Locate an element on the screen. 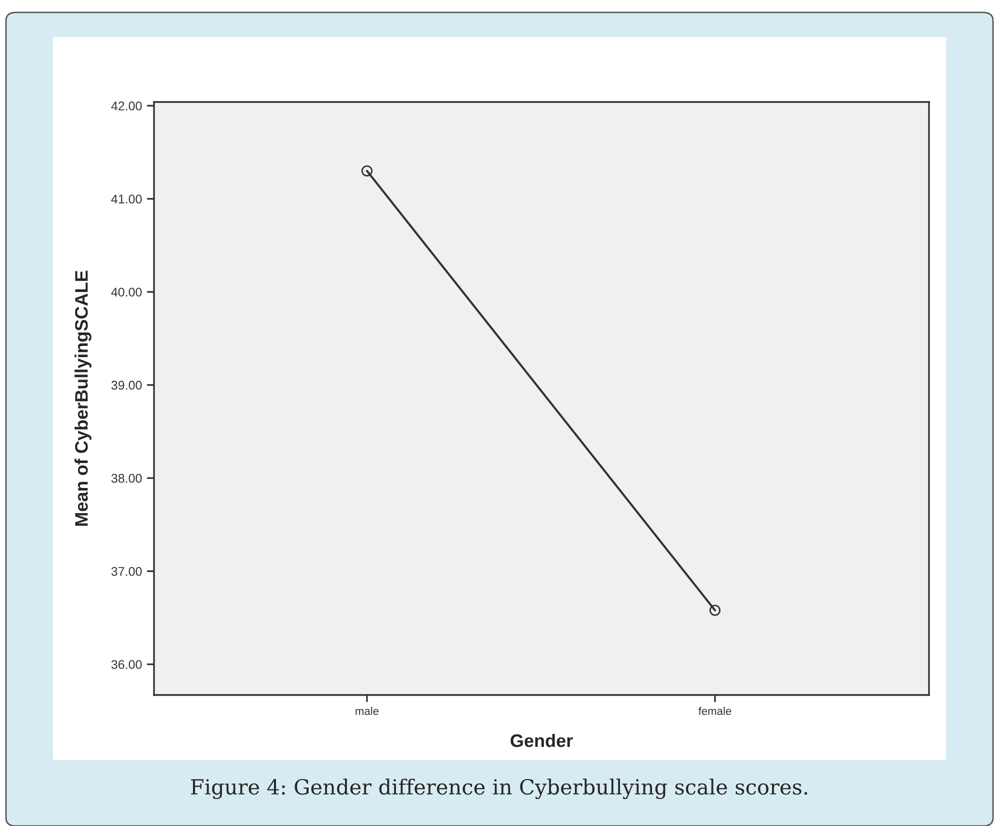  y-axis-title: Mean of CyberBullyingSCALE is located at coordinates (83, 398).